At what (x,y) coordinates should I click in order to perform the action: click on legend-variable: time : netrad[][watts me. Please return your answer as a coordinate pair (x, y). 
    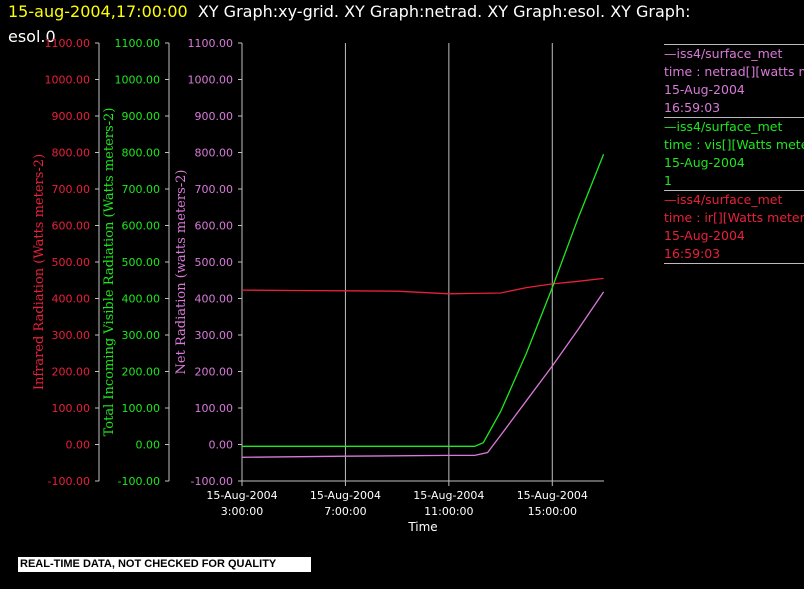
    Looking at the image, I should click on (734, 71).